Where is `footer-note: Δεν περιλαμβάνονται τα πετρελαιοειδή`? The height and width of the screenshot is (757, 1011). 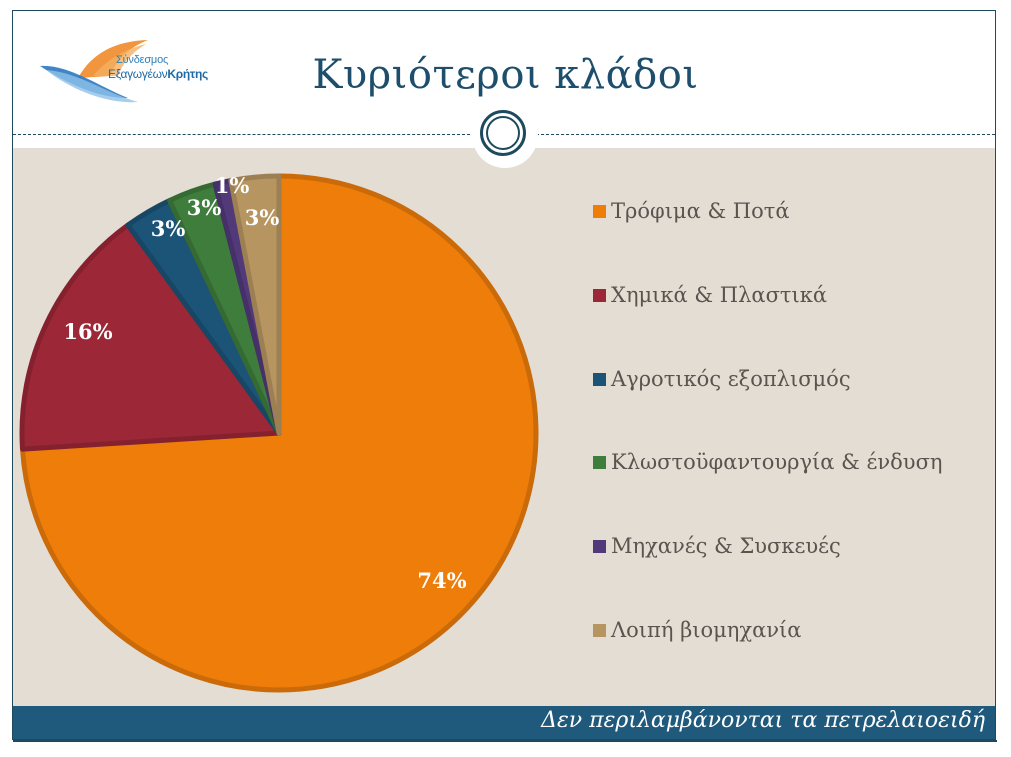
footer-note: Δεν περιλαμβάνονται τα πετρελαιοειδή is located at coordinates (763, 720).